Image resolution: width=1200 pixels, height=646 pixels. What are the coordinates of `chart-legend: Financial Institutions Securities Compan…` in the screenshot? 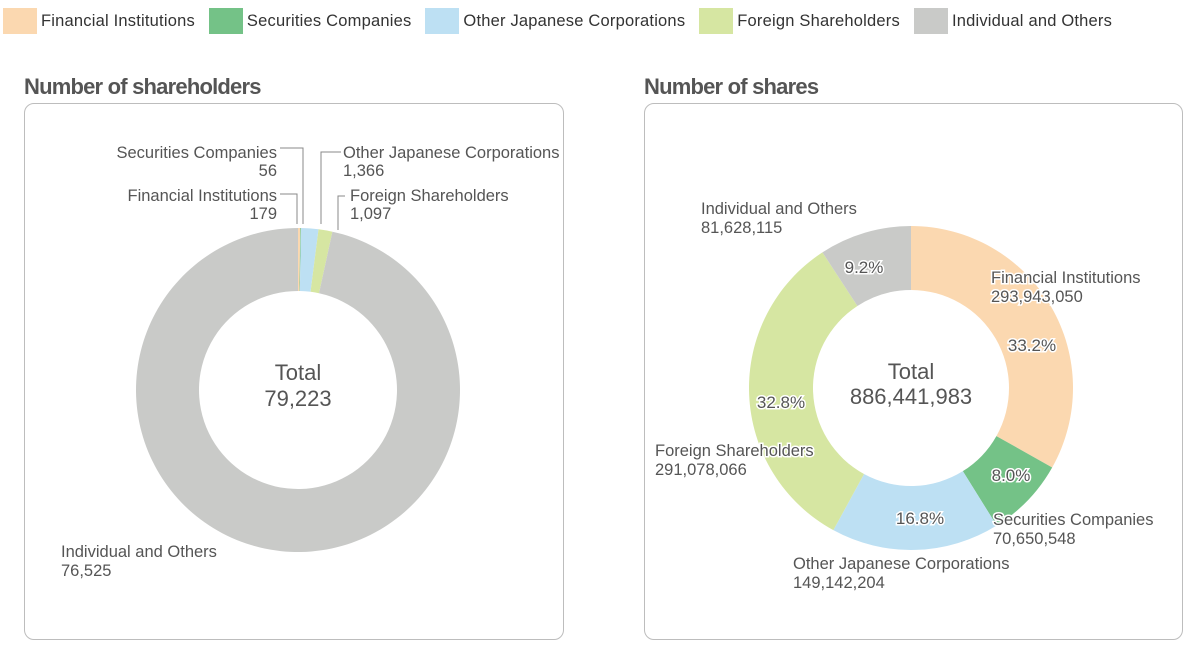 It's located at (600, 21).